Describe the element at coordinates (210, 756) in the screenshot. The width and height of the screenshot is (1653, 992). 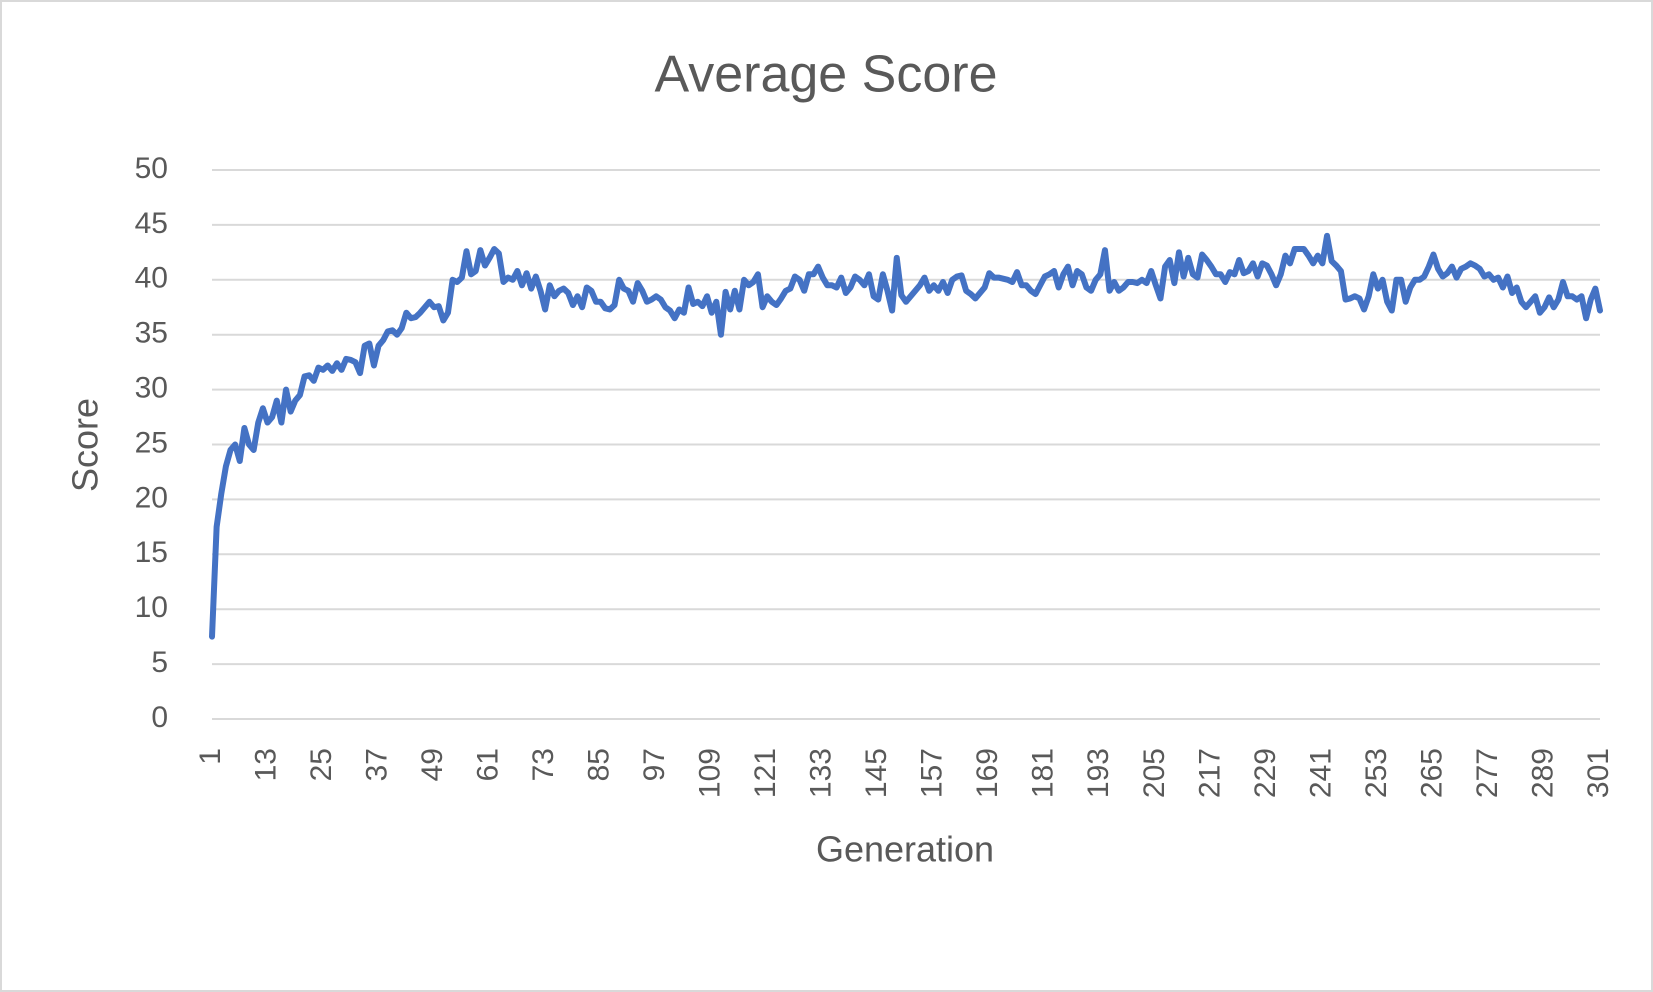
I see `x-tick-label: 1` at that location.